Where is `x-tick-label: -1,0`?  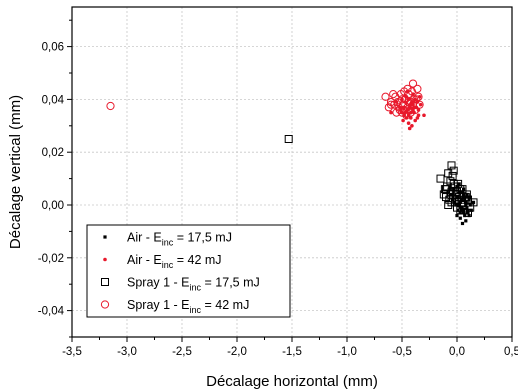
x-tick-label: -1,0 is located at coordinates (347, 352).